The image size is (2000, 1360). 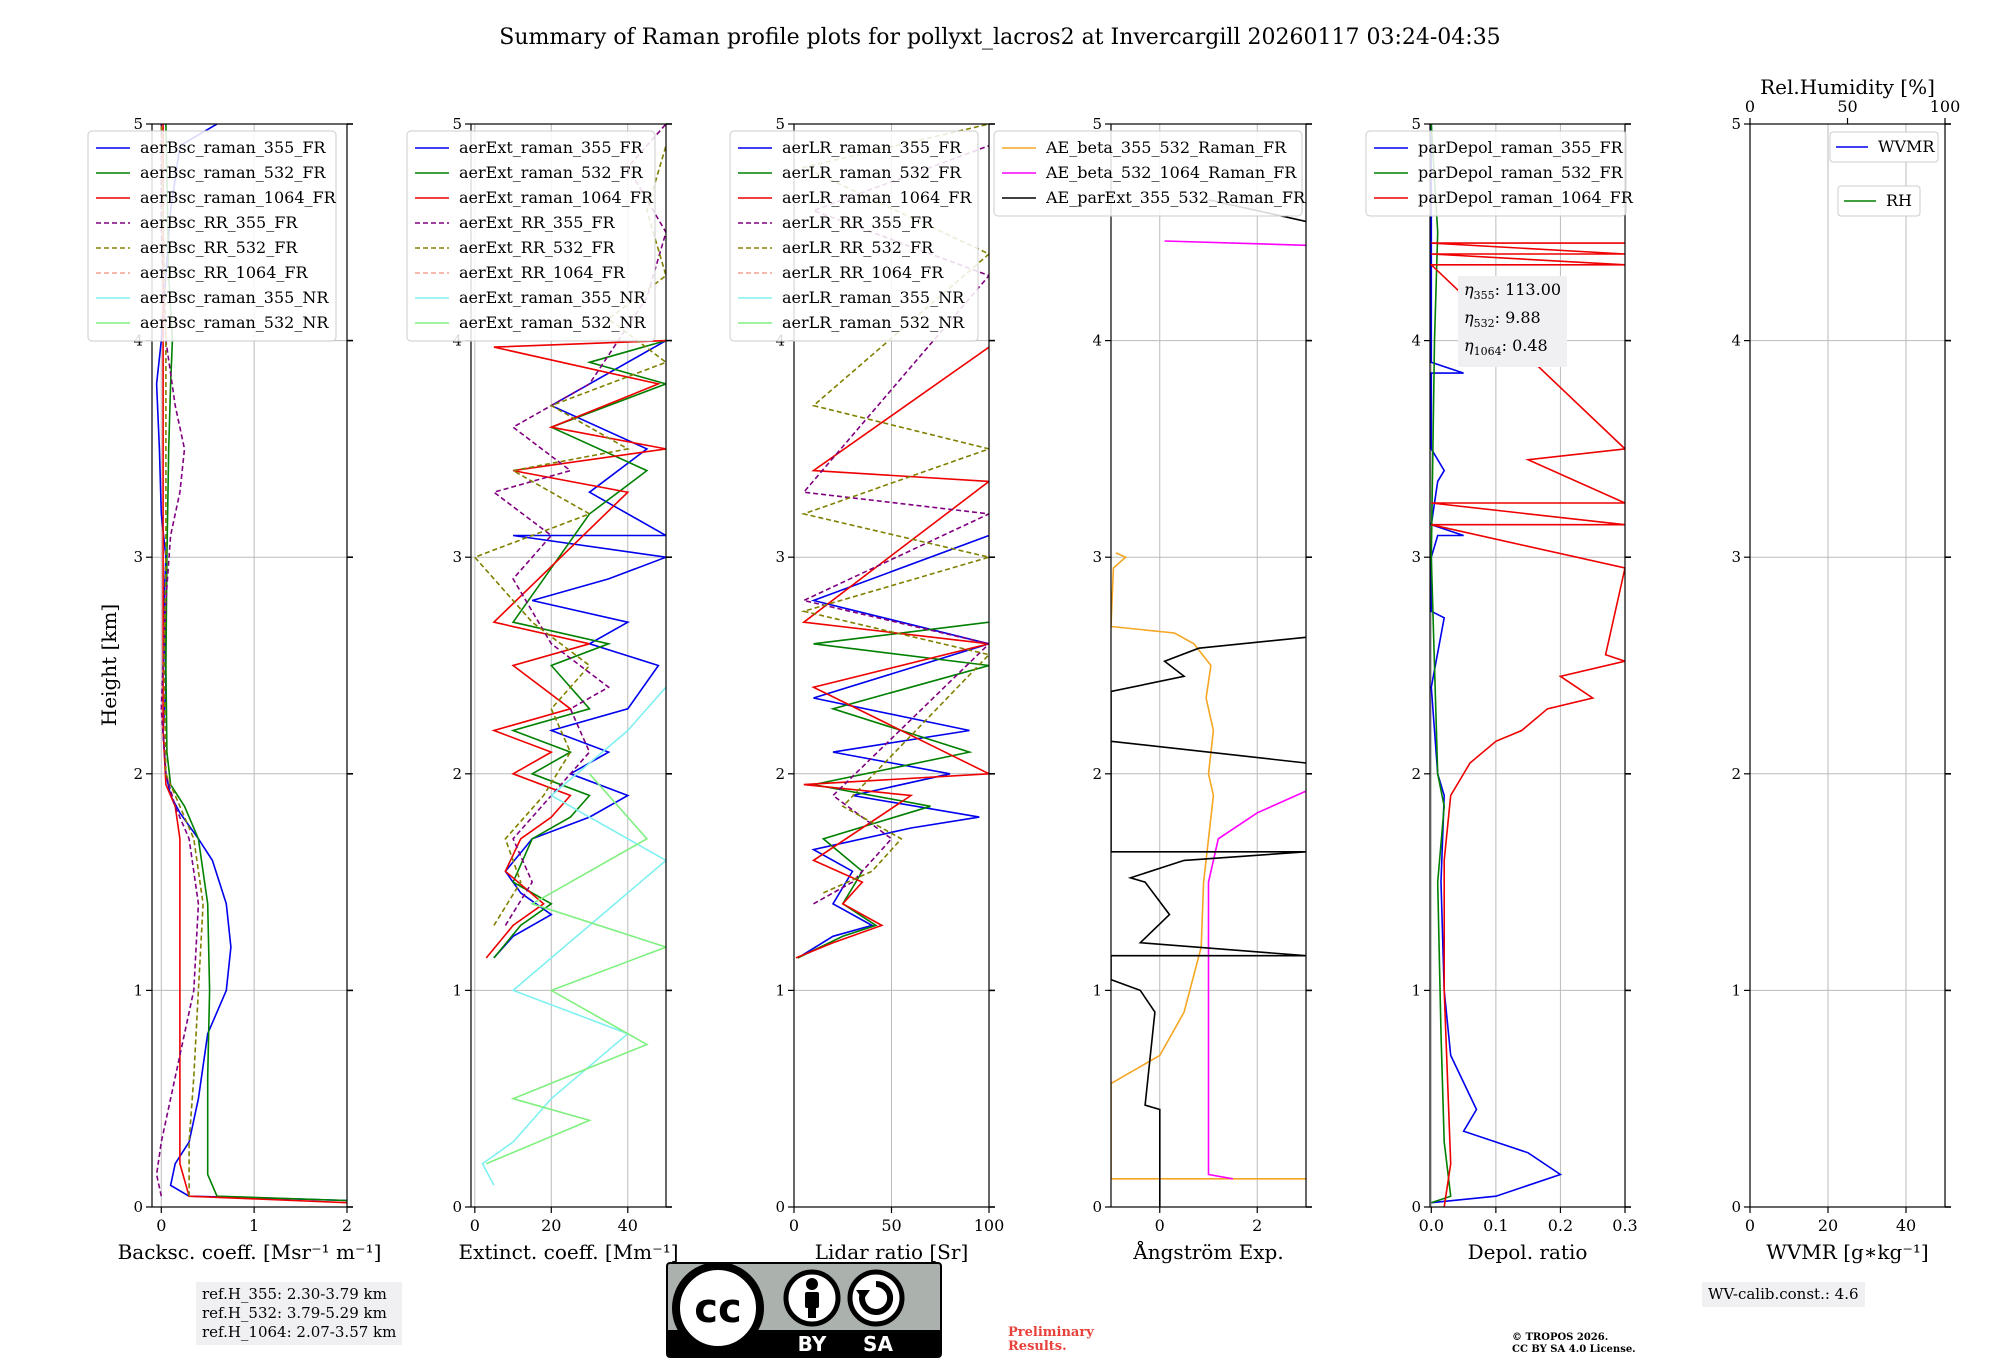 I want to click on series-line-aerExt_raman_355_FR, so click(x=579, y=649).